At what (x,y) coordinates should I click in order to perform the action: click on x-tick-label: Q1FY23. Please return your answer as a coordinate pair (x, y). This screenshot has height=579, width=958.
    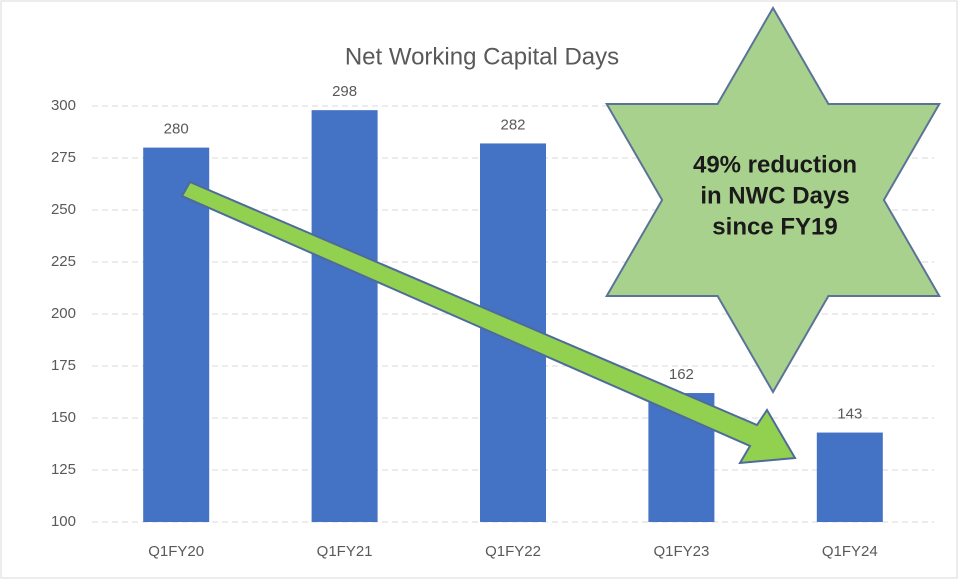
    Looking at the image, I should click on (681, 551).